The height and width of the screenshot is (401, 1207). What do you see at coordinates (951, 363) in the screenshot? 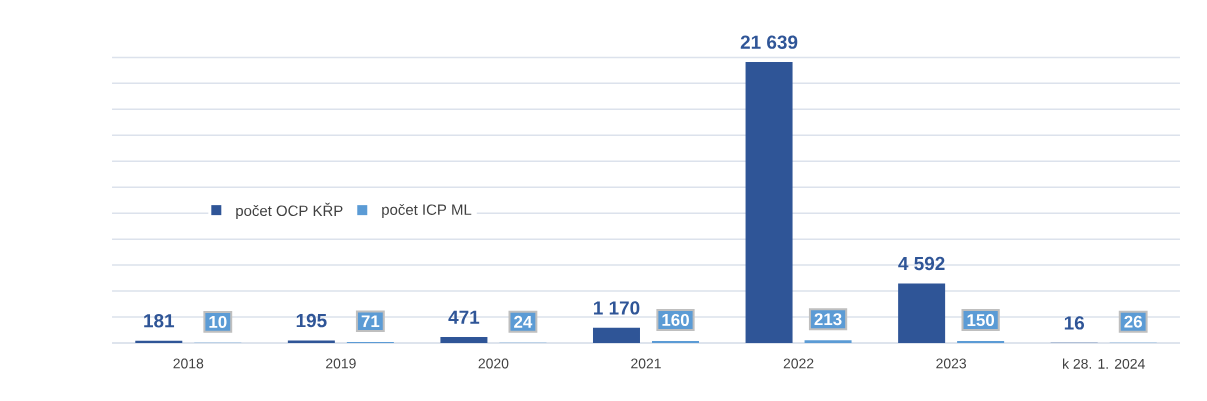
I see `x-tick-label: 2023` at bounding box center [951, 363].